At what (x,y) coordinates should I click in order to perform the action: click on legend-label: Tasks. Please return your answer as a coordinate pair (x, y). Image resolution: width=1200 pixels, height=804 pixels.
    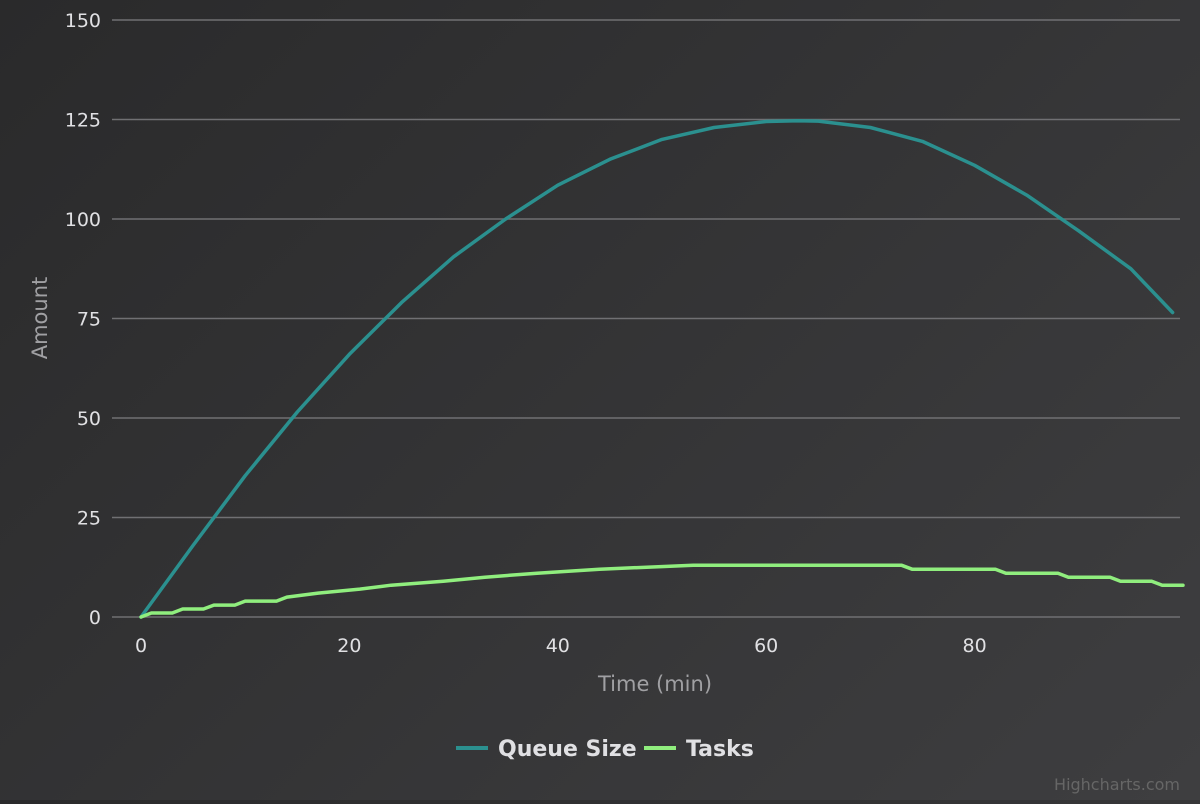
    Looking at the image, I should click on (720, 749).